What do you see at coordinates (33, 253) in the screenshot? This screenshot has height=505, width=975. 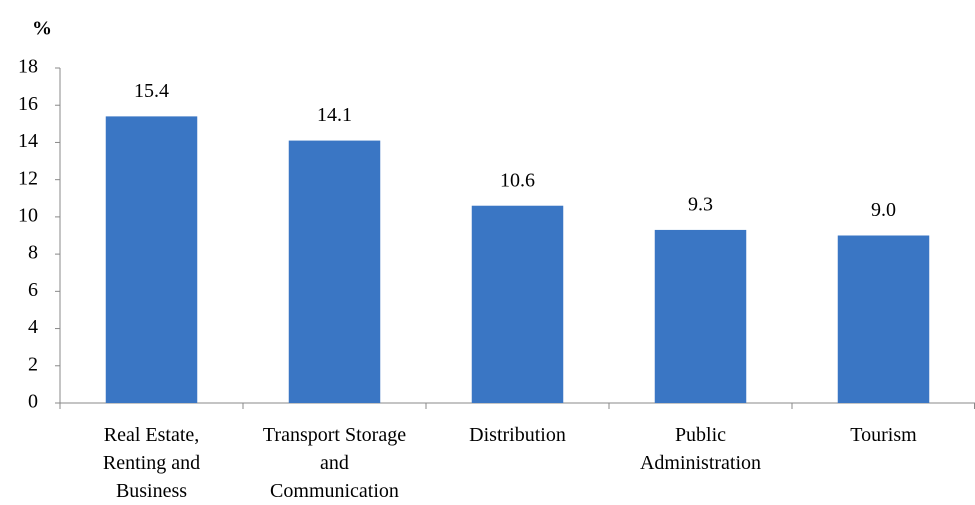 I see `y-tick-label: 8` at bounding box center [33, 253].